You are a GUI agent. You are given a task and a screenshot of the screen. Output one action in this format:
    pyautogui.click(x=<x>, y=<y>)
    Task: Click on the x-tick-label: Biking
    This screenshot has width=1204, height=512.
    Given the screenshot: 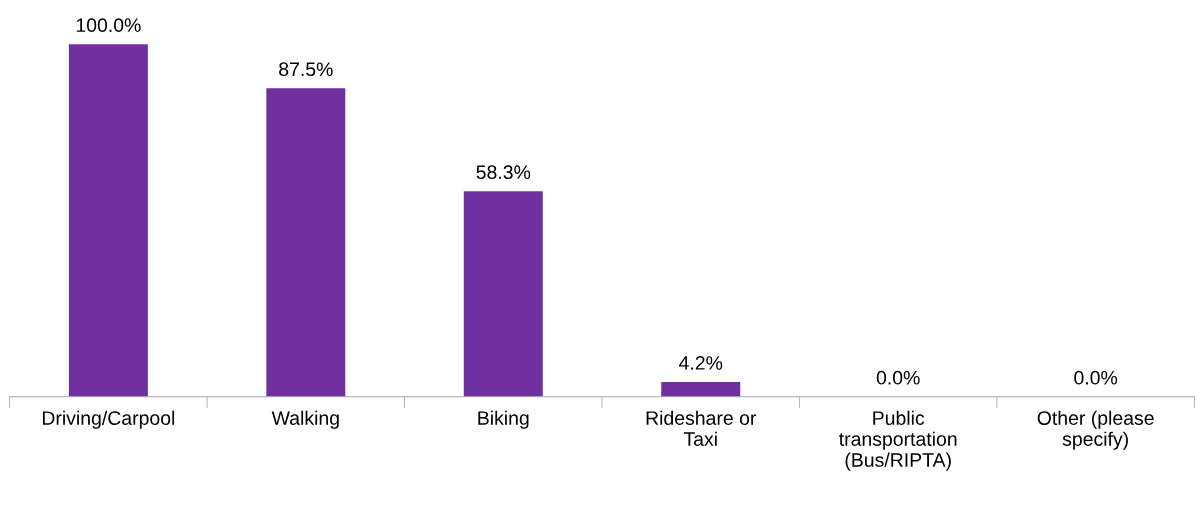 What is the action you would take?
    pyautogui.click(x=503, y=419)
    